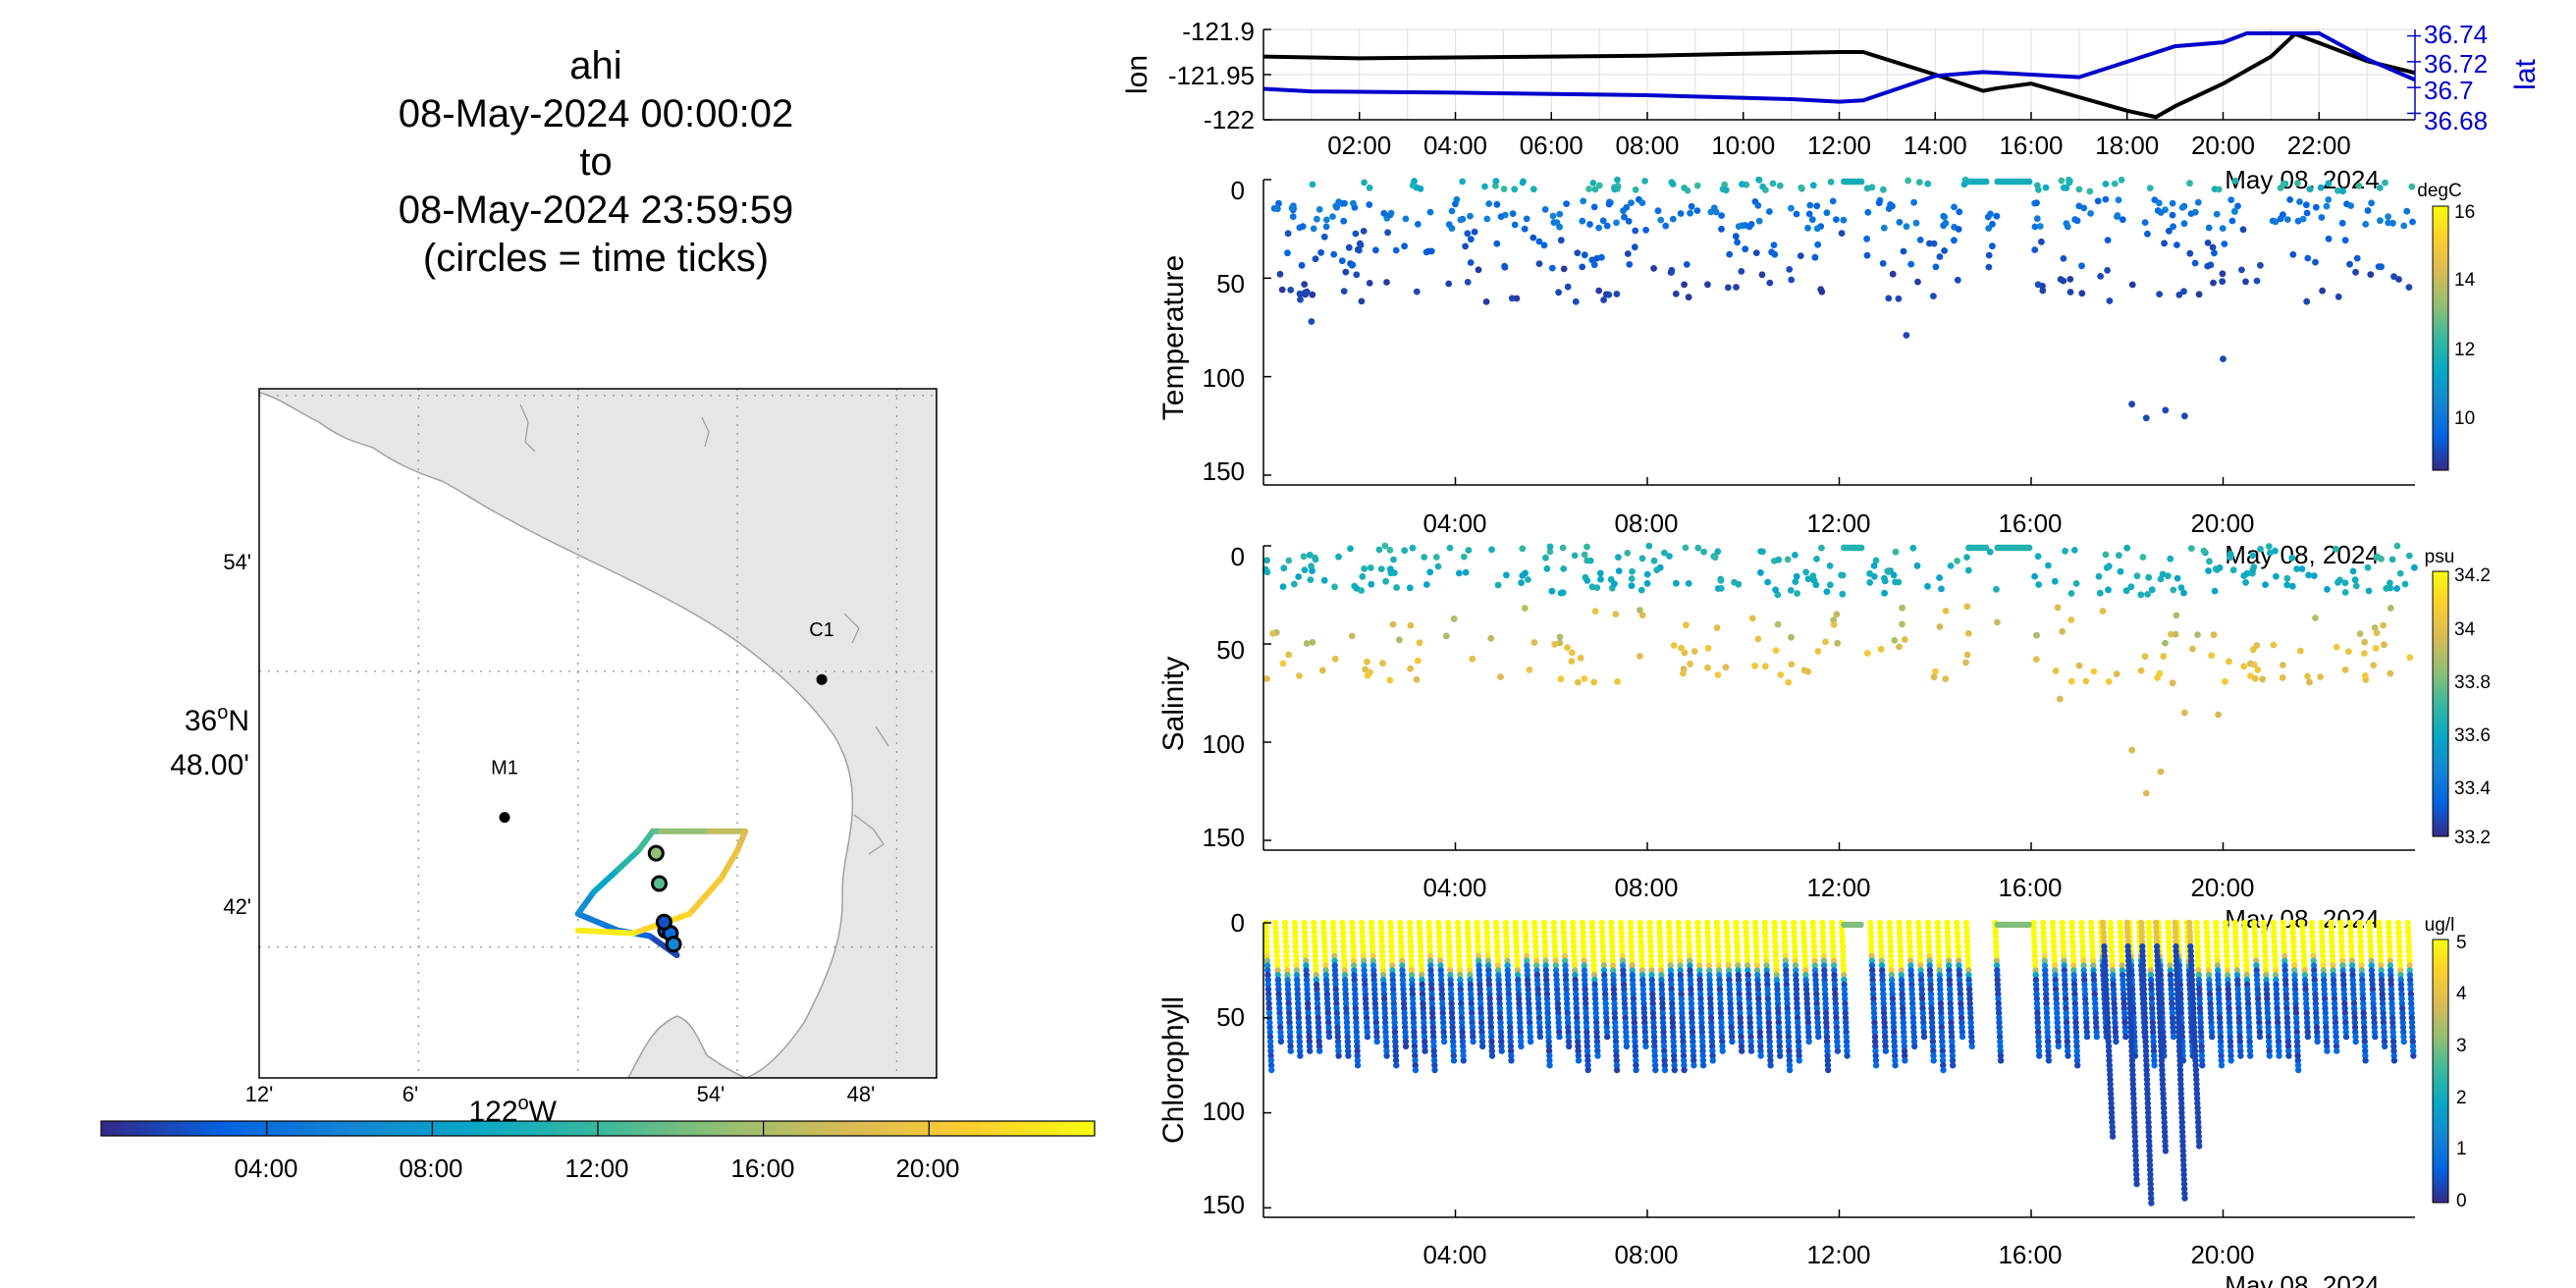  What do you see at coordinates (2440, 338) in the screenshot?
I see `temperature-colorbar` at bounding box center [2440, 338].